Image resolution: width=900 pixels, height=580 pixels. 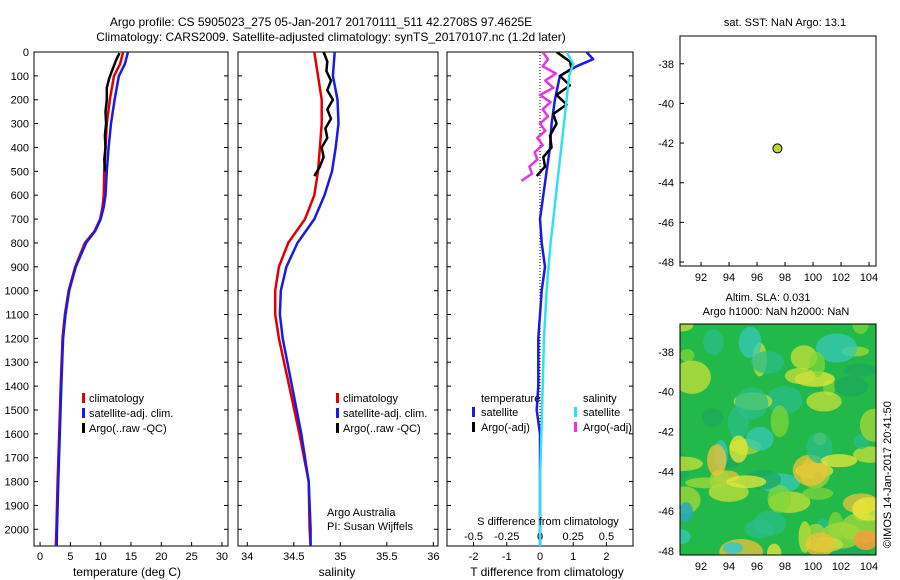 I want to click on difference-profiles, so click(x=557, y=299).